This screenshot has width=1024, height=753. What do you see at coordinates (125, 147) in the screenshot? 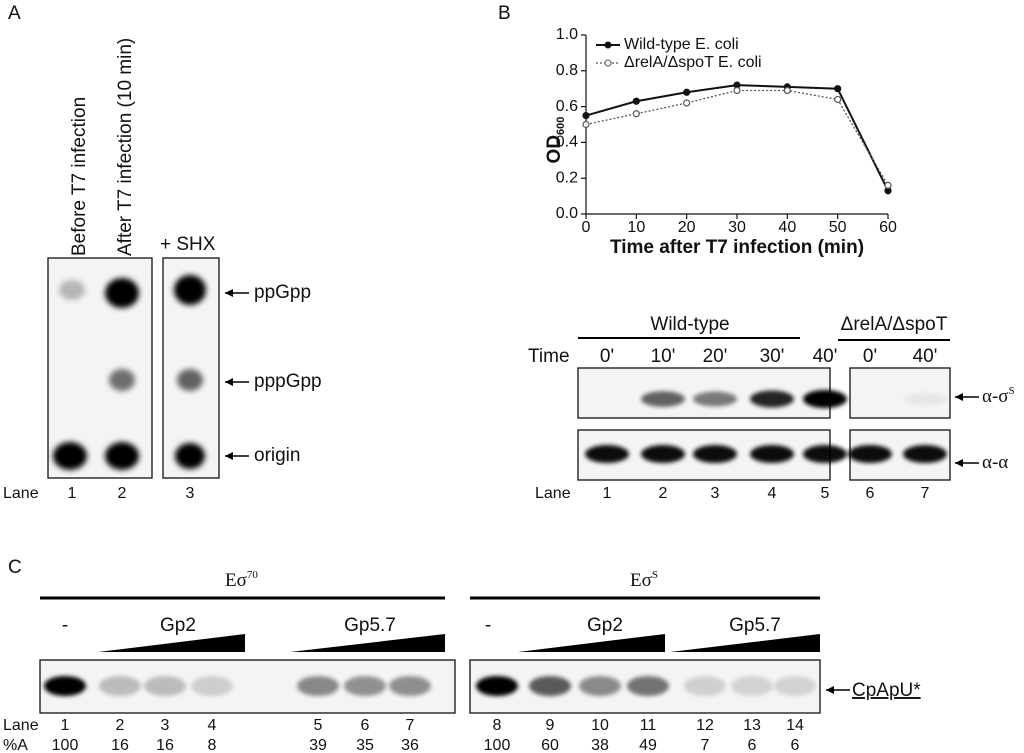
I see `lane-header: After T7 infection (10 min)` at bounding box center [125, 147].